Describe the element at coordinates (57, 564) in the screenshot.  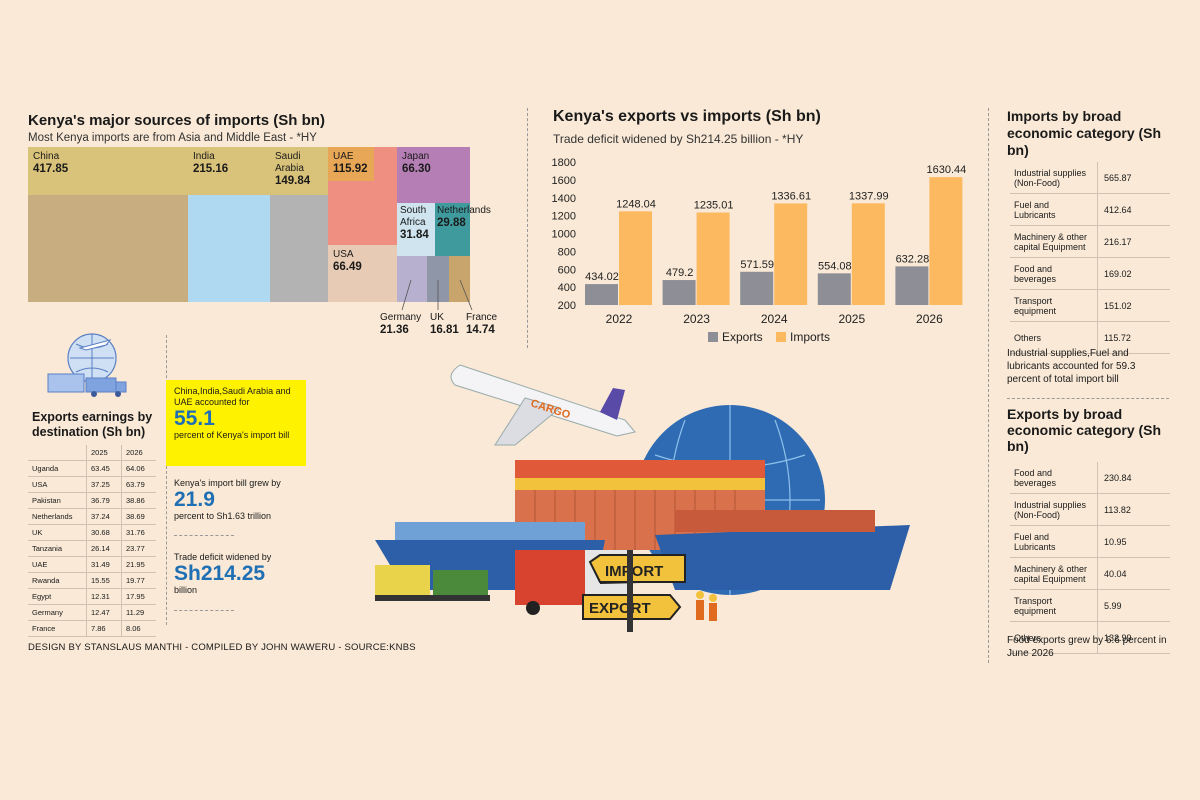
I see `destination-country: UAE` at that location.